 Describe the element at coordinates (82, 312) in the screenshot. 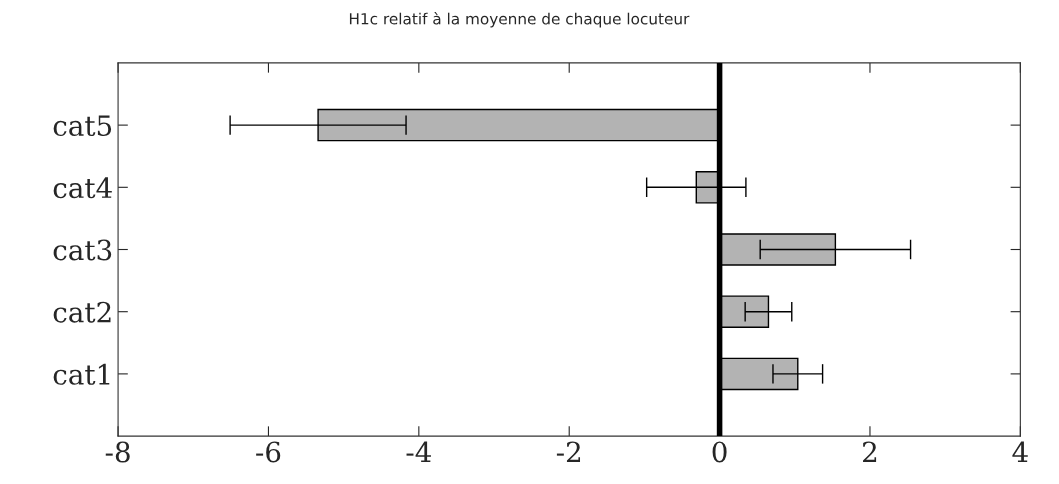

I see `y-tick-label: cat2` at that location.